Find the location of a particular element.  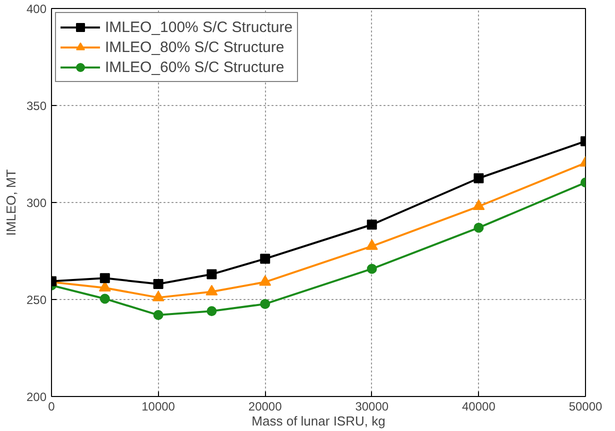

y-tick-label: 350 is located at coordinates (36, 106).